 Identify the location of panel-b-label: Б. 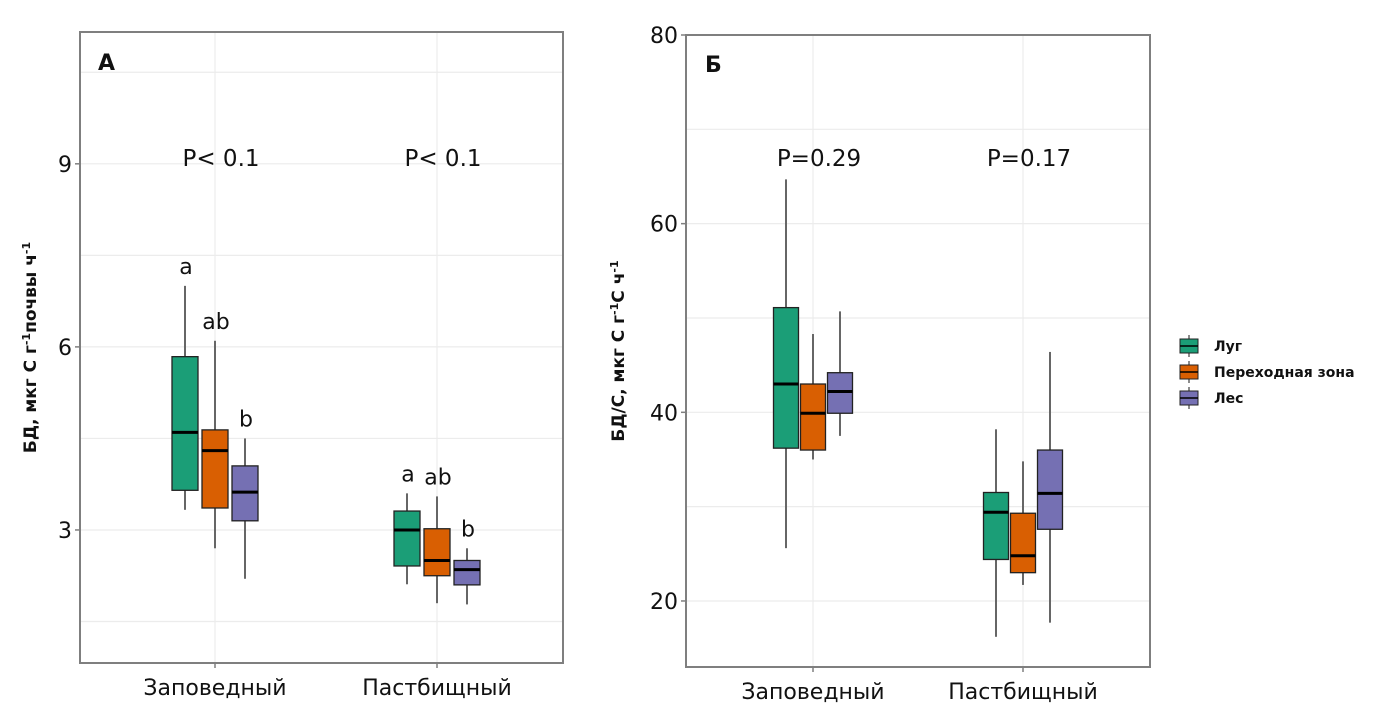
(713, 65).